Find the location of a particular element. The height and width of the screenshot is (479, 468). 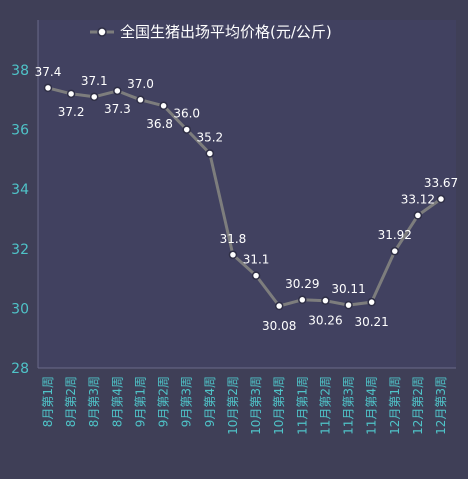

x-tick-label: 11月第1周 is located at coordinates (302, 405).